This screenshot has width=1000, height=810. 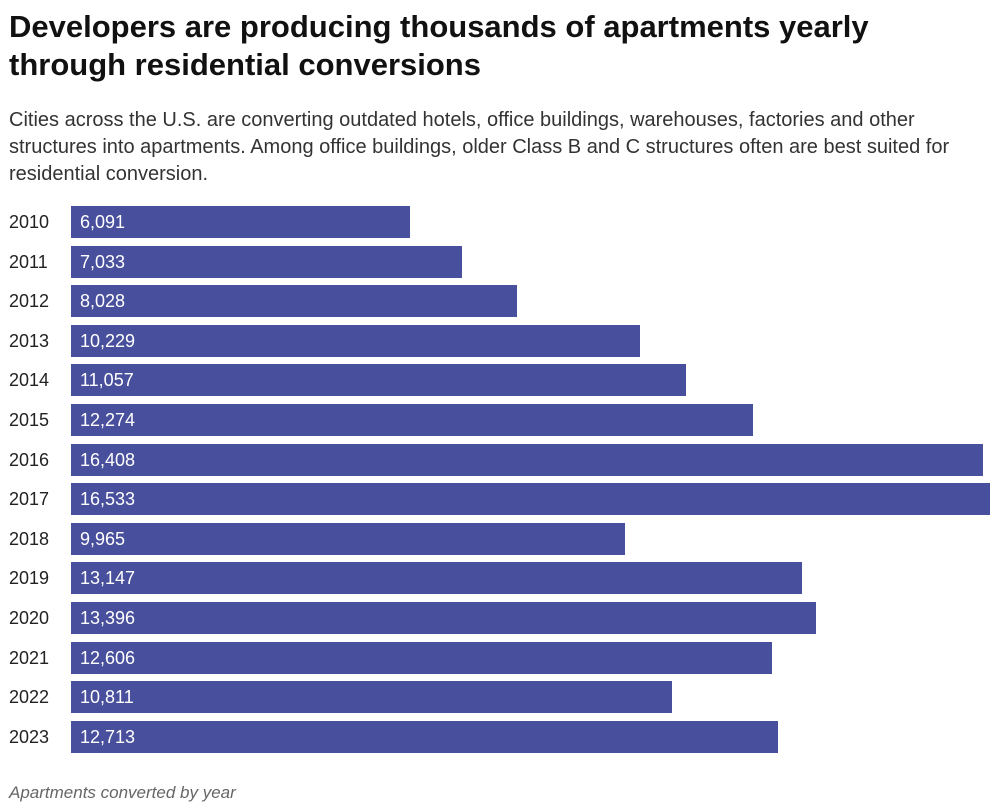 What do you see at coordinates (28, 261) in the screenshot?
I see `category-label: 2011` at bounding box center [28, 261].